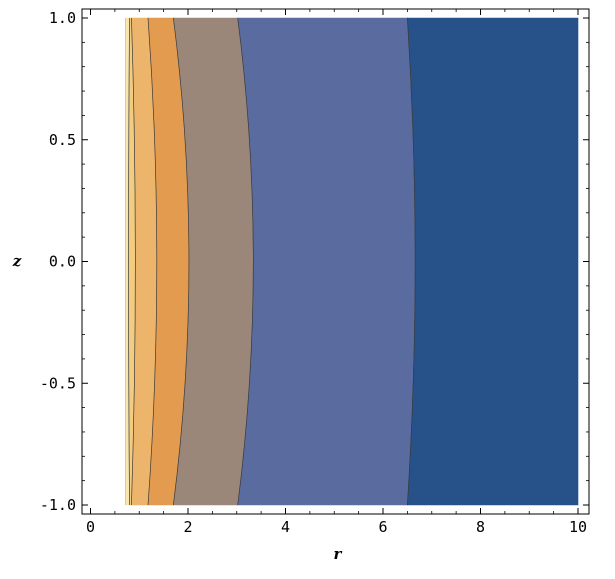 The height and width of the screenshot is (579, 615). Describe the element at coordinates (62, 262) in the screenshot. I see `y-tick-label: 0.0` at that location.